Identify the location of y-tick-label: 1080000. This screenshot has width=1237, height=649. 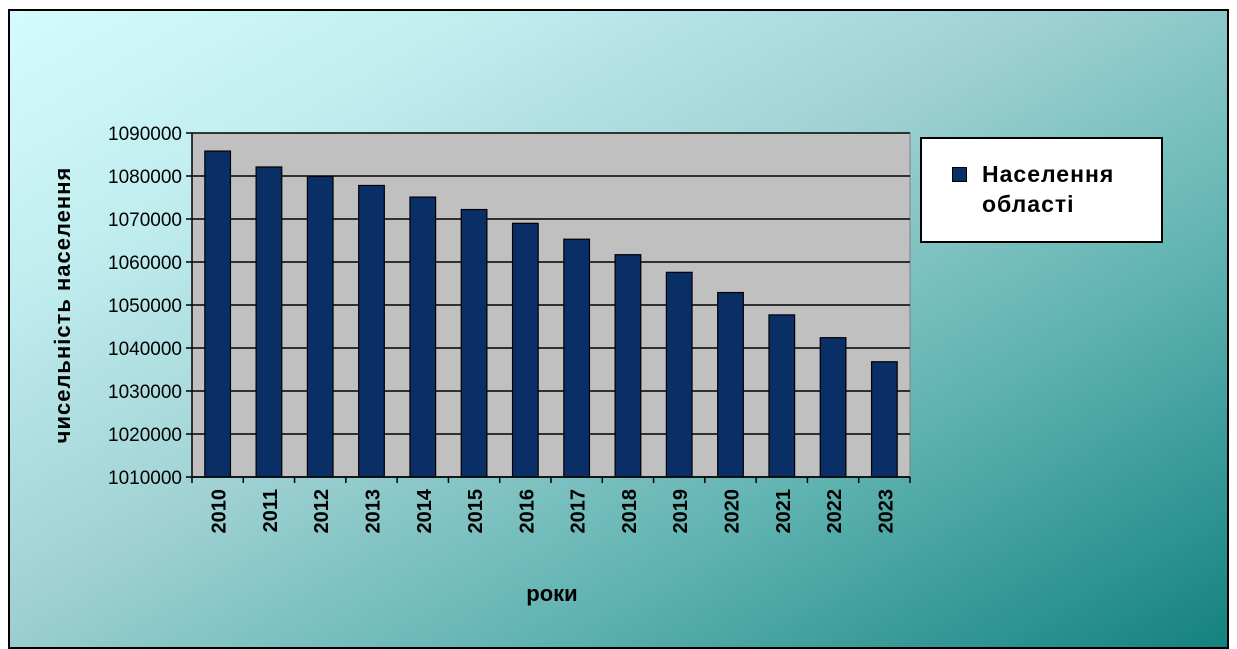
(145, 177).